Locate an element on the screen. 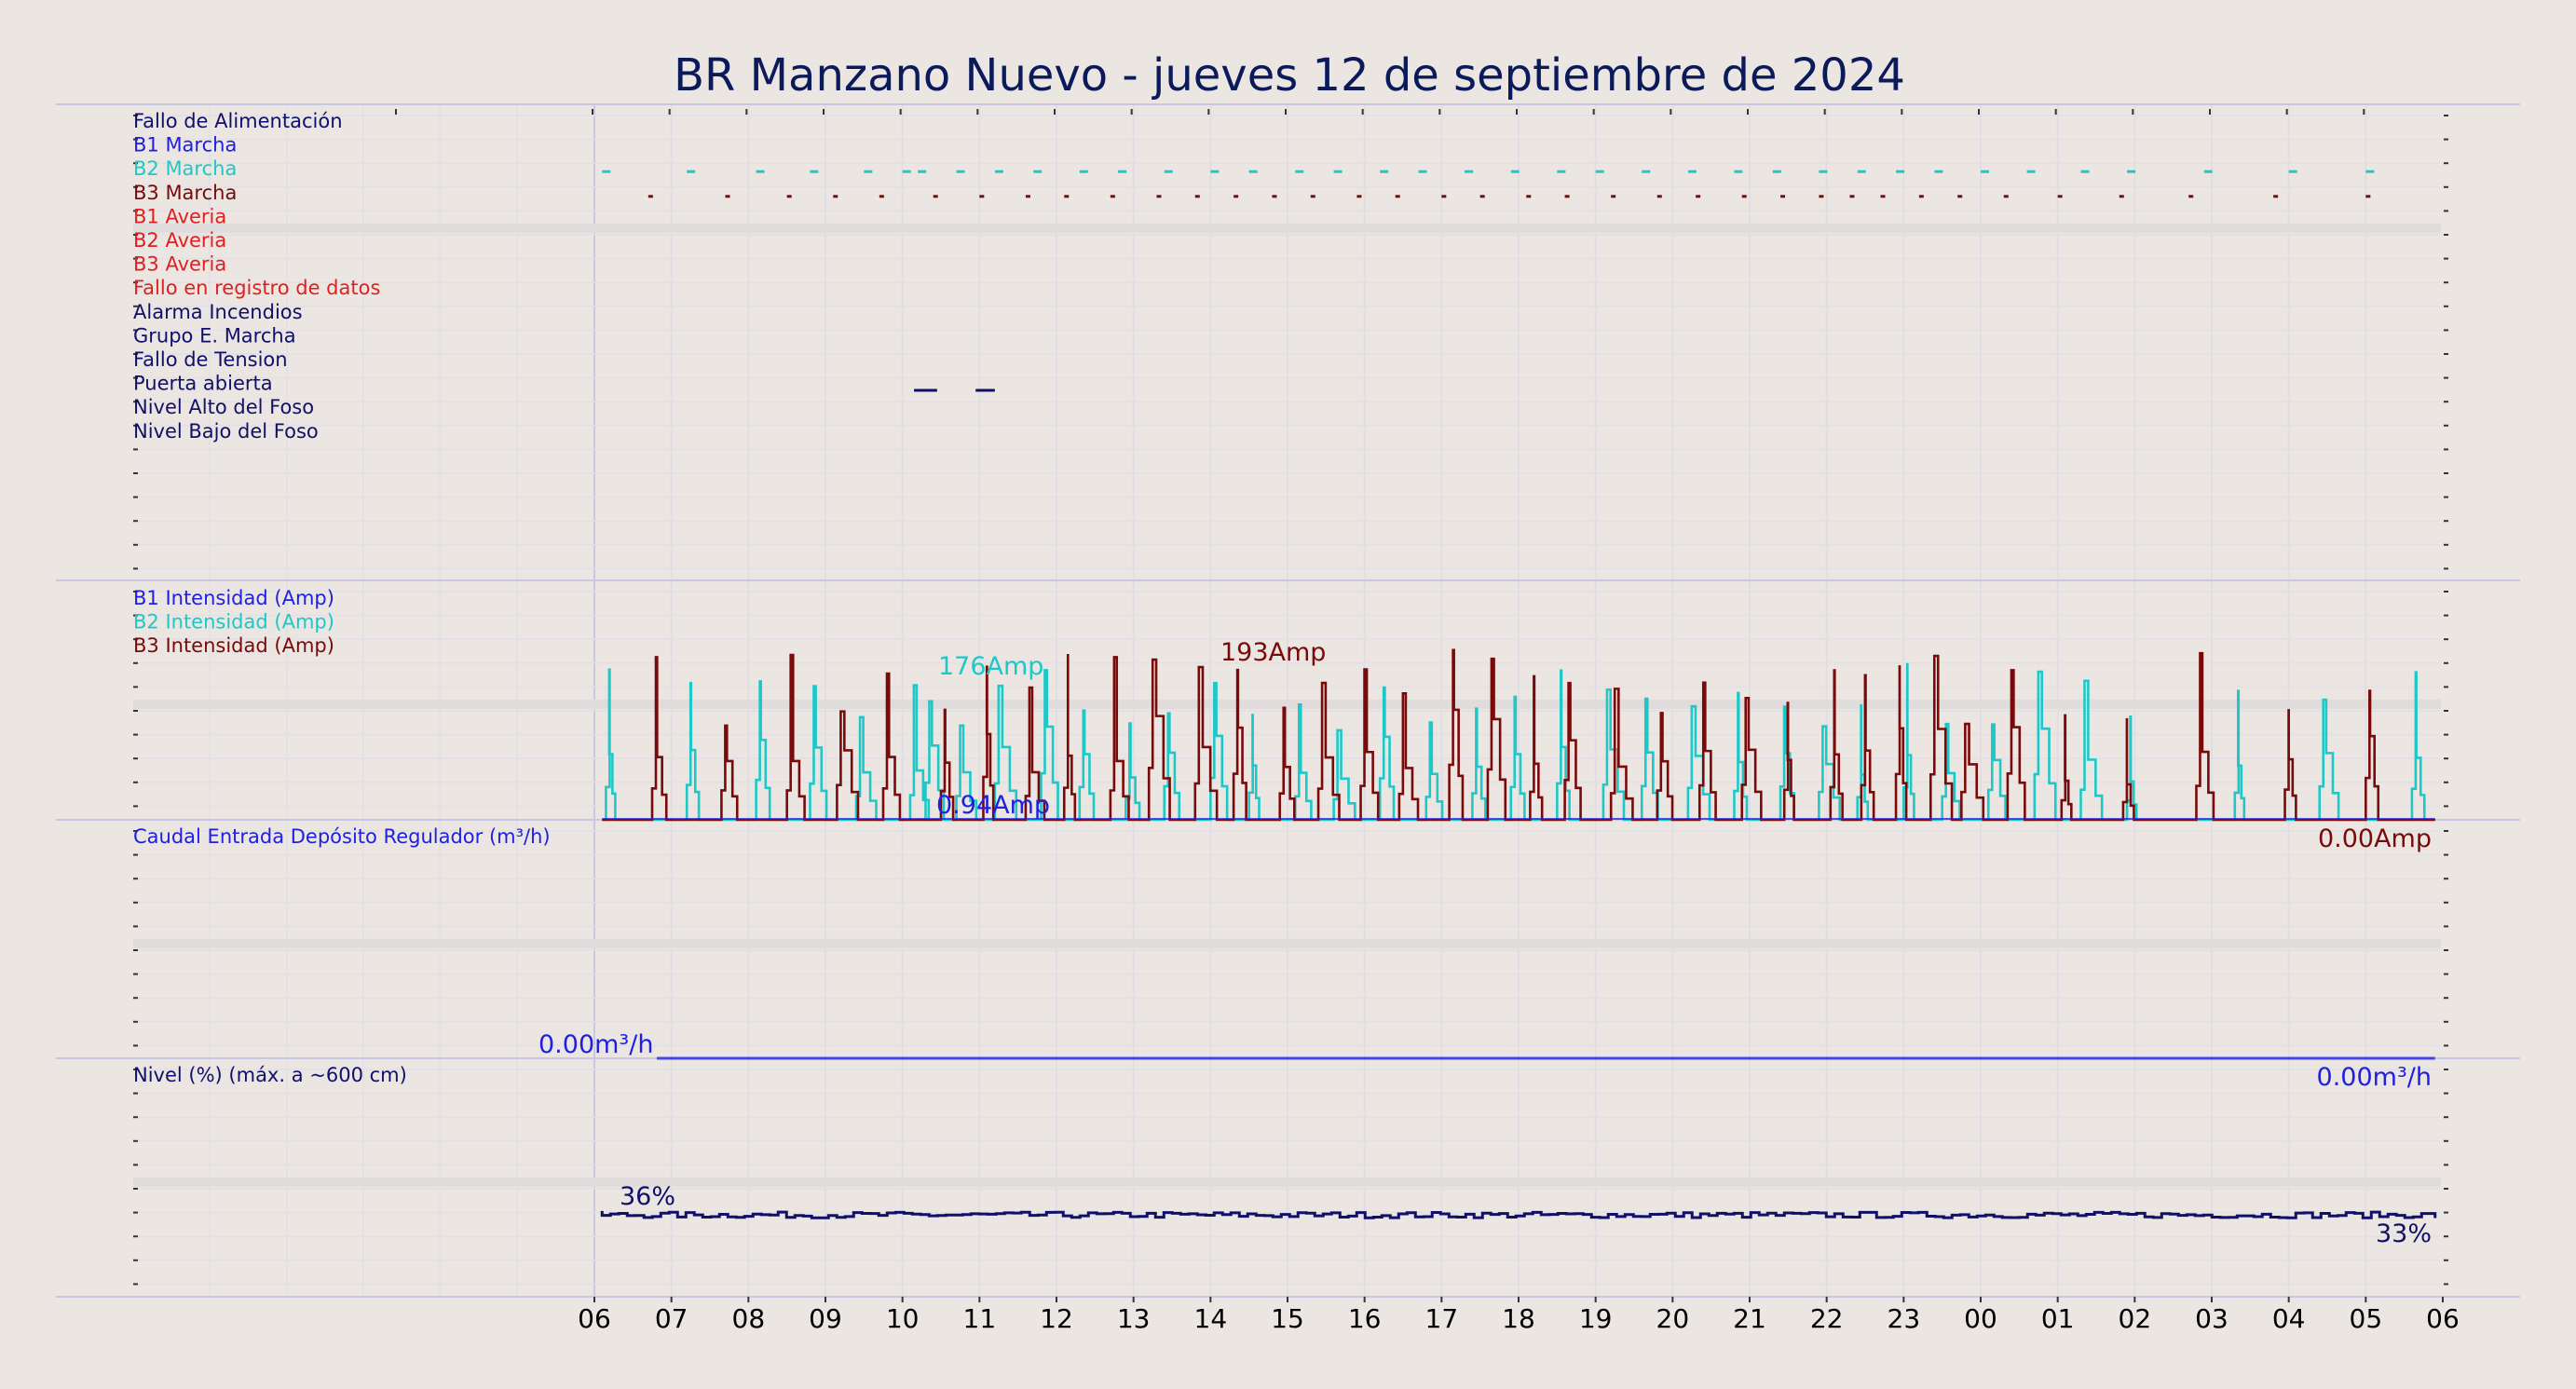 The height and width of the screenshot is (1389, 2576). intensity-annotation: 0.94Amp is located at coordinates (993, 805).